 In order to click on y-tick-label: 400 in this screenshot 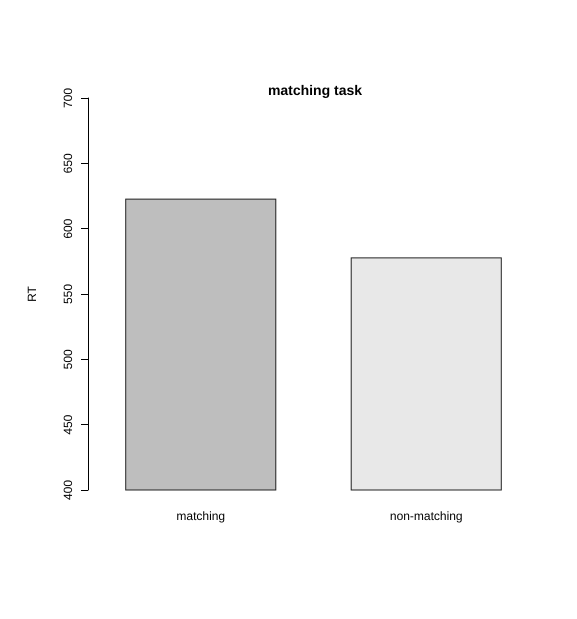, I will do `click(68, 490)`.